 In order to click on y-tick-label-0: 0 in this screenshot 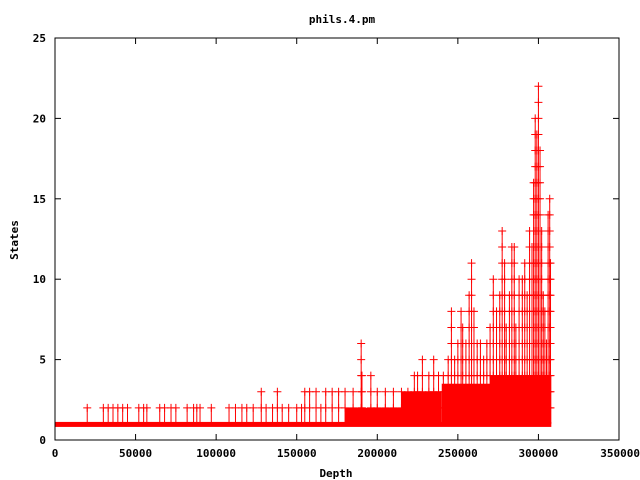, I will do `click(42, 440)`.